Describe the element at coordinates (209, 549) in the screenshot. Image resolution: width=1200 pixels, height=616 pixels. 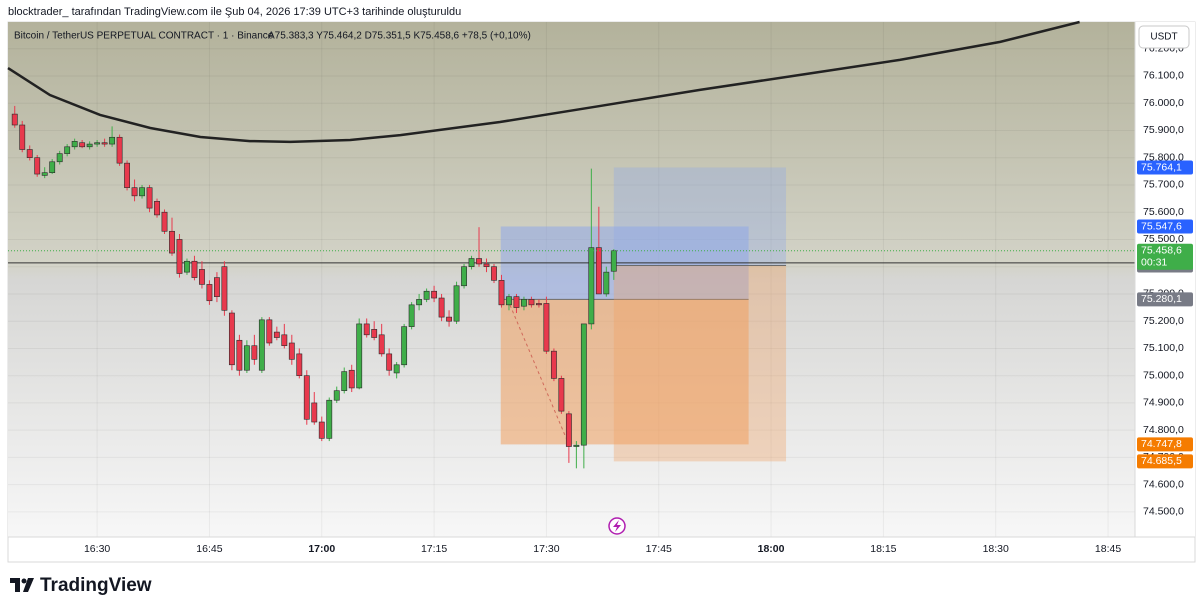
I see `x-tick-label: 16:45` at that location.